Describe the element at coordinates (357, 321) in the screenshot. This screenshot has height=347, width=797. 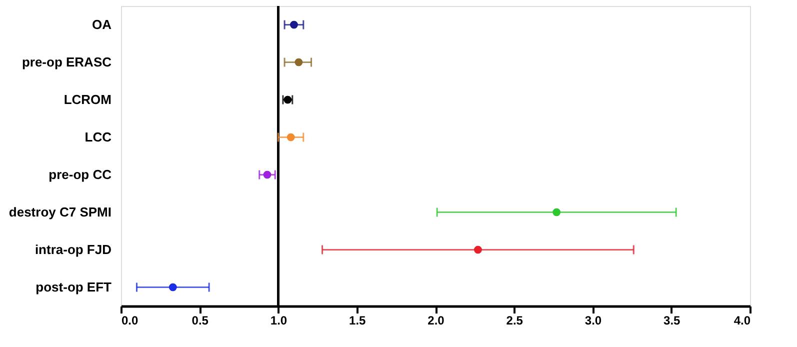
I see `x-tick-label: 1.5` at that location.